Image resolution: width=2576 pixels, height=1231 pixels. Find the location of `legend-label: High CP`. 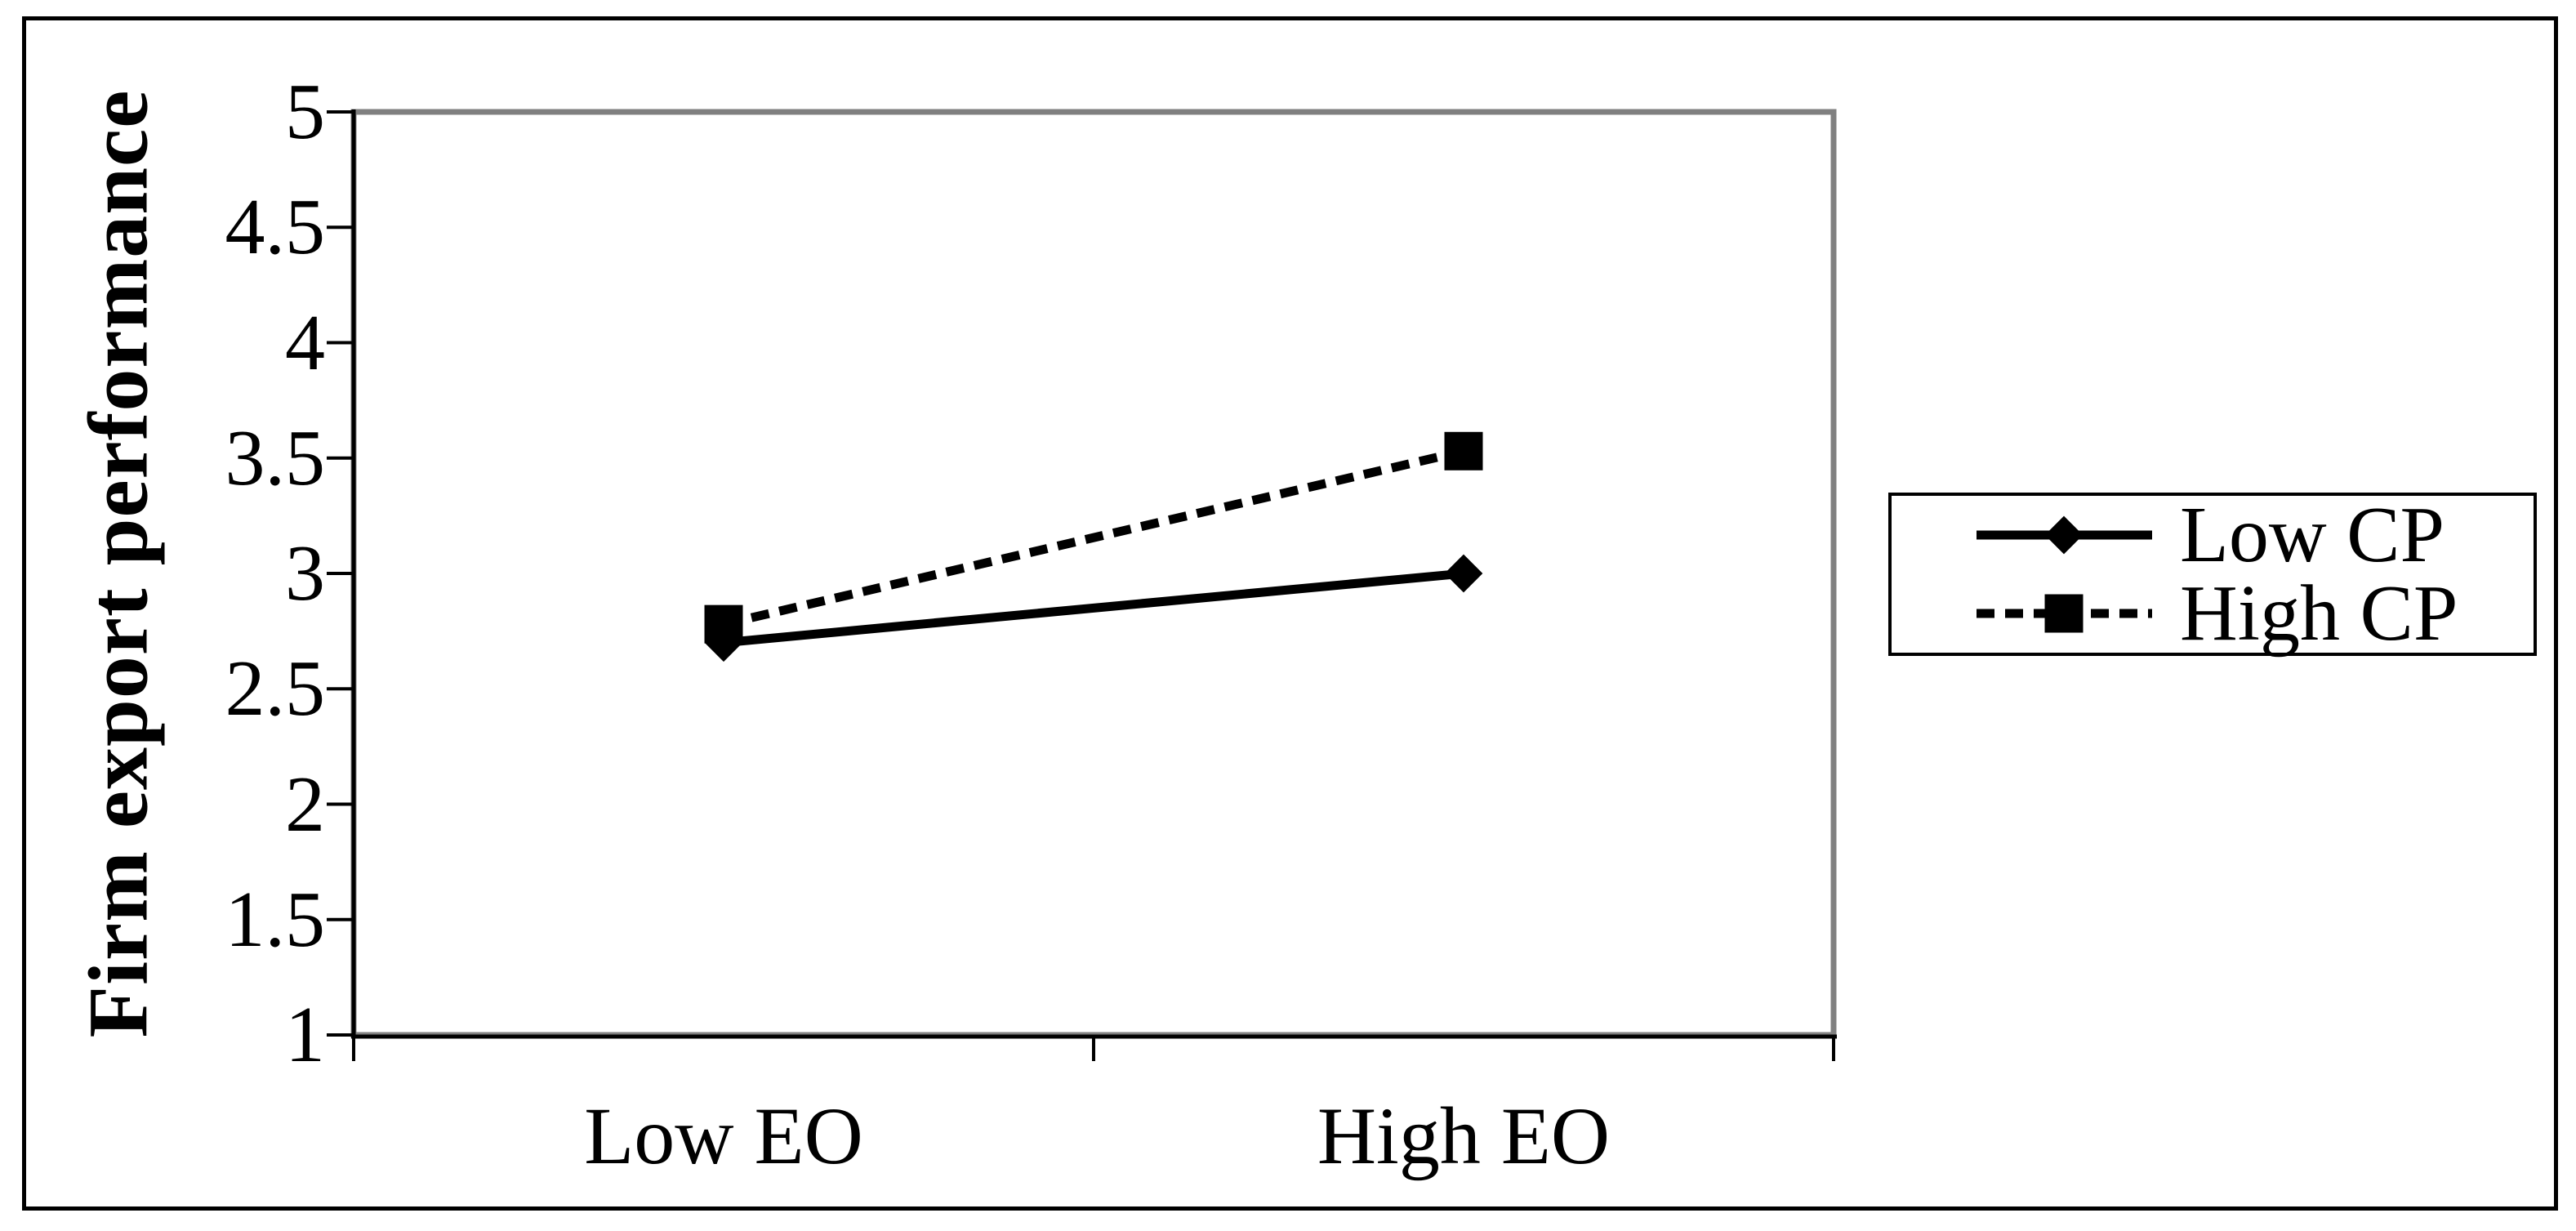

legend-label: High CP is located at coordinates (2319, 613).